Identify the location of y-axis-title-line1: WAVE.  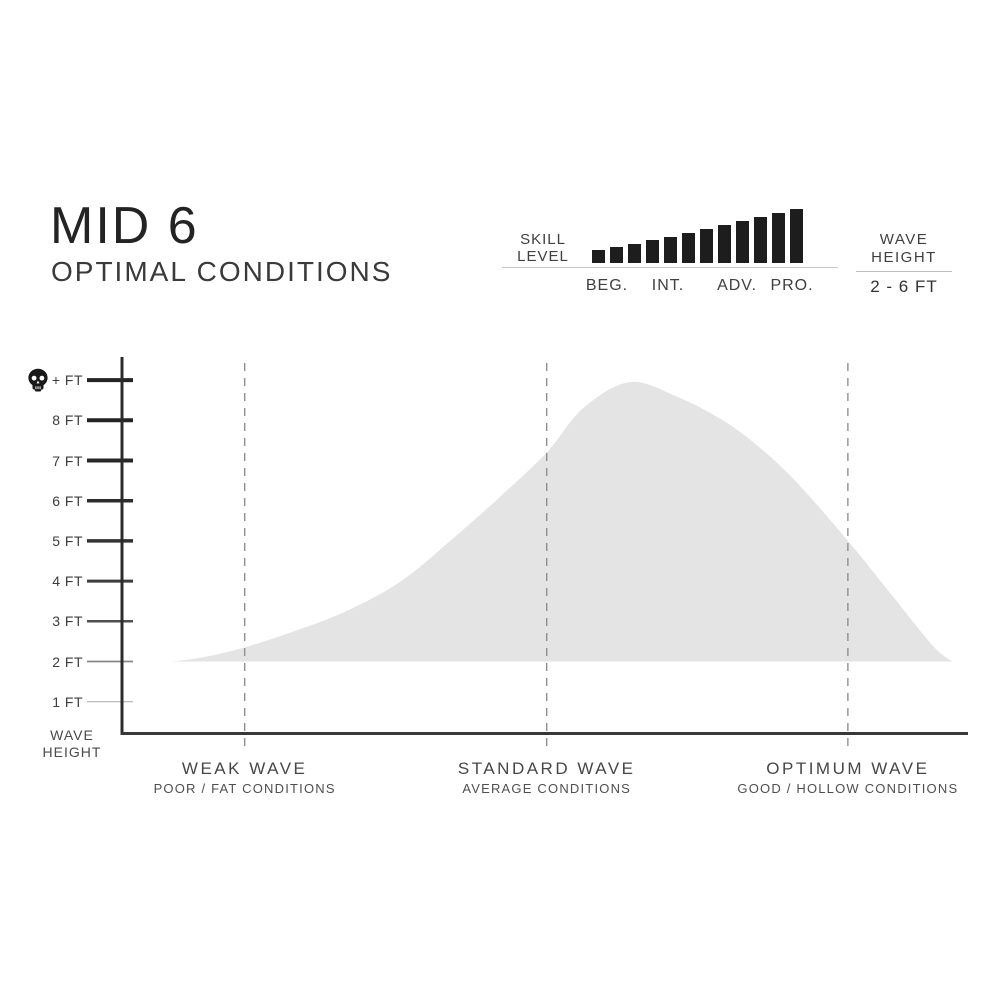
(72, 735).